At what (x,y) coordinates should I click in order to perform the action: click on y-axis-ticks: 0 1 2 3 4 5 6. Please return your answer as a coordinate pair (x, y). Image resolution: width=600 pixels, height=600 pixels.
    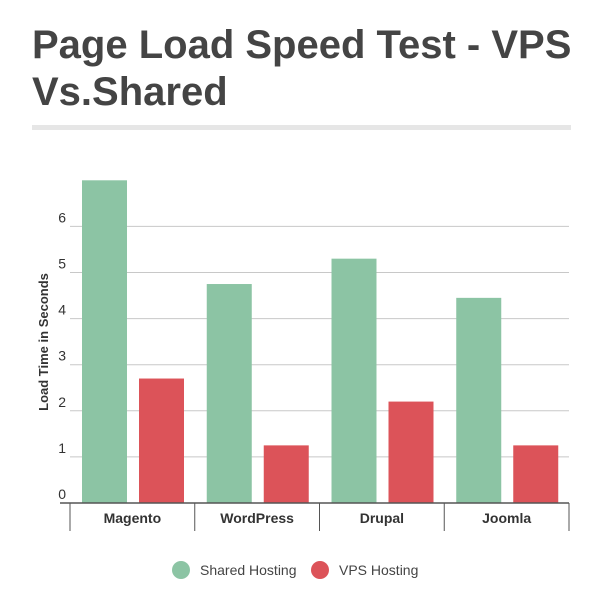
    Looking at the image, I should click on (62, 355).